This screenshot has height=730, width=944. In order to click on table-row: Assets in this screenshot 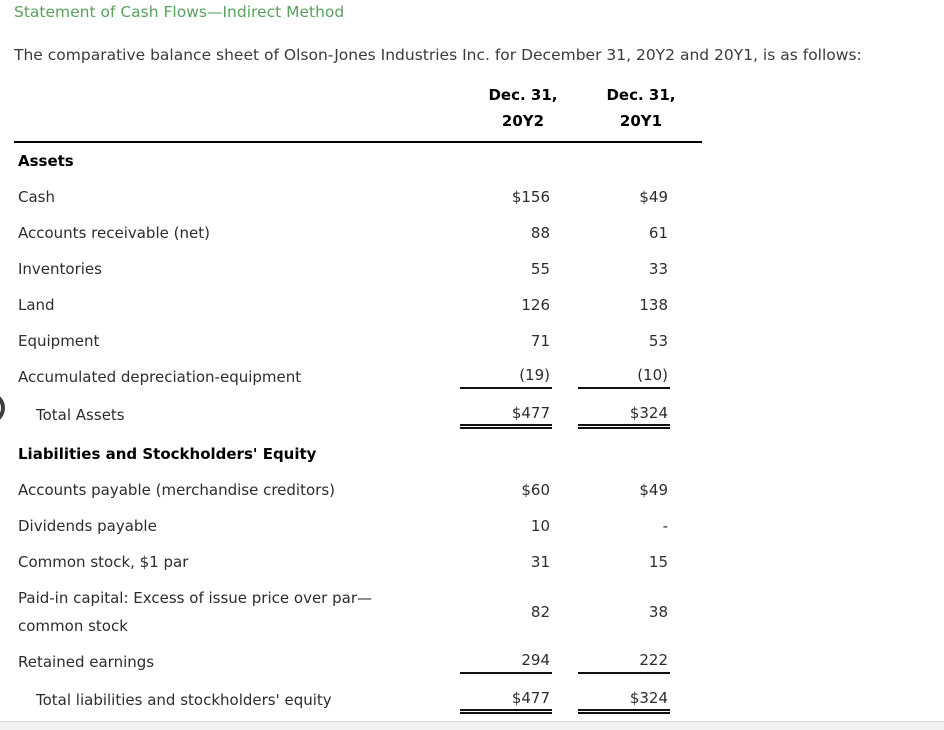, I will do `click(358, 160)`.